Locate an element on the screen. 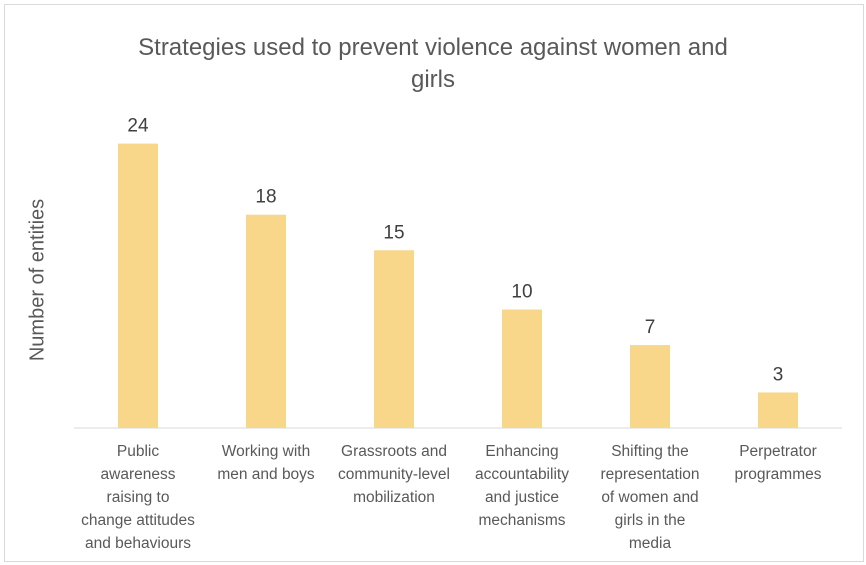  x-tick-label: Working with men and boys is located at coordinates (266, 463).